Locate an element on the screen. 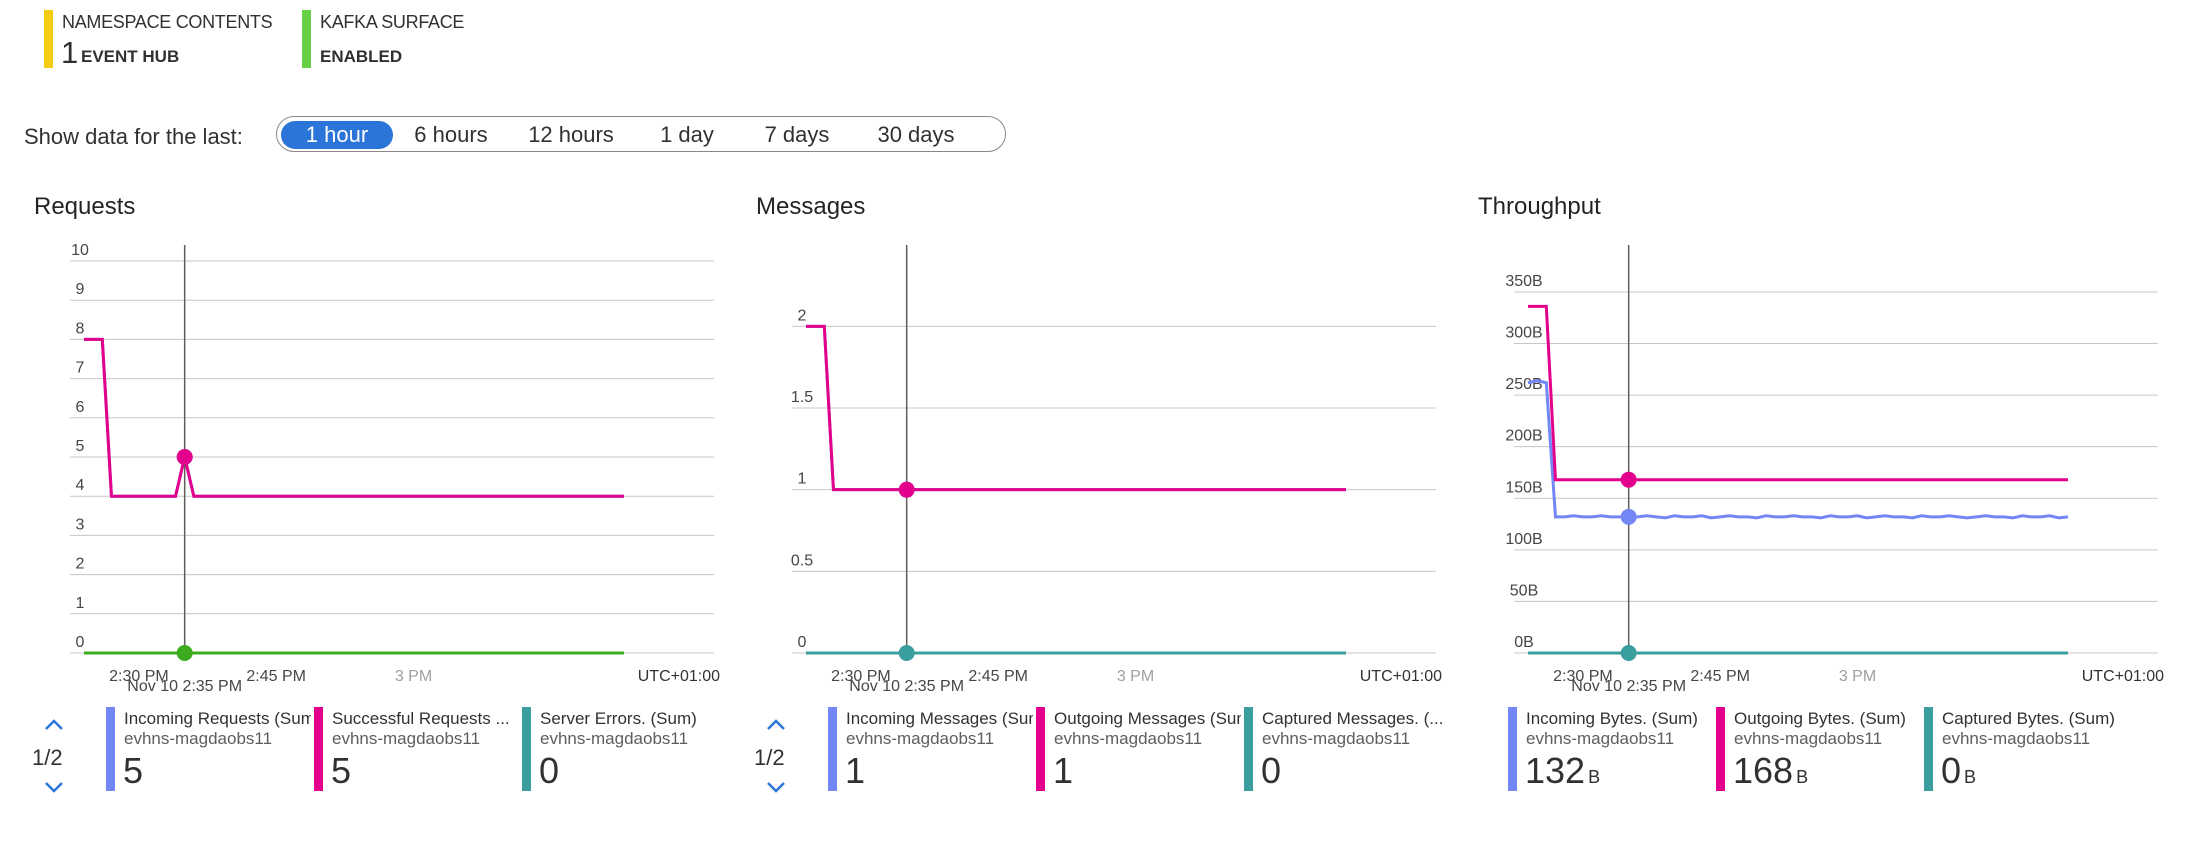 The image size is (2200, 850). time-range-label: Show data for the last: is located at coordinates (133, 136).